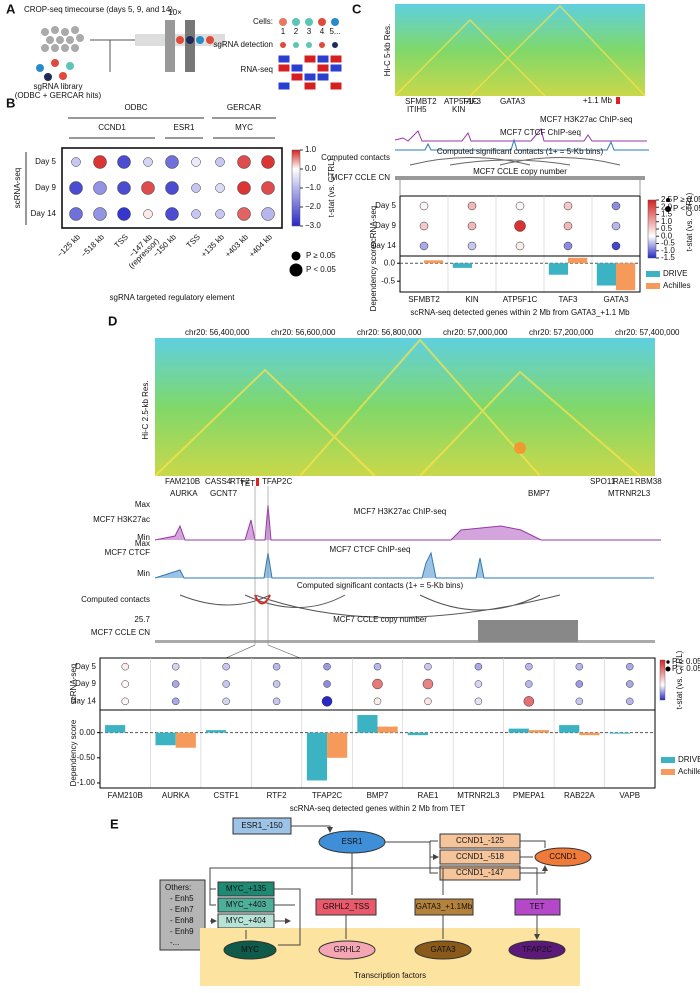  What do you see at coordinates (327, 795) in the screenshot?
I see `x-tick-label: TFAP2C` at bounding box center [327, 795].